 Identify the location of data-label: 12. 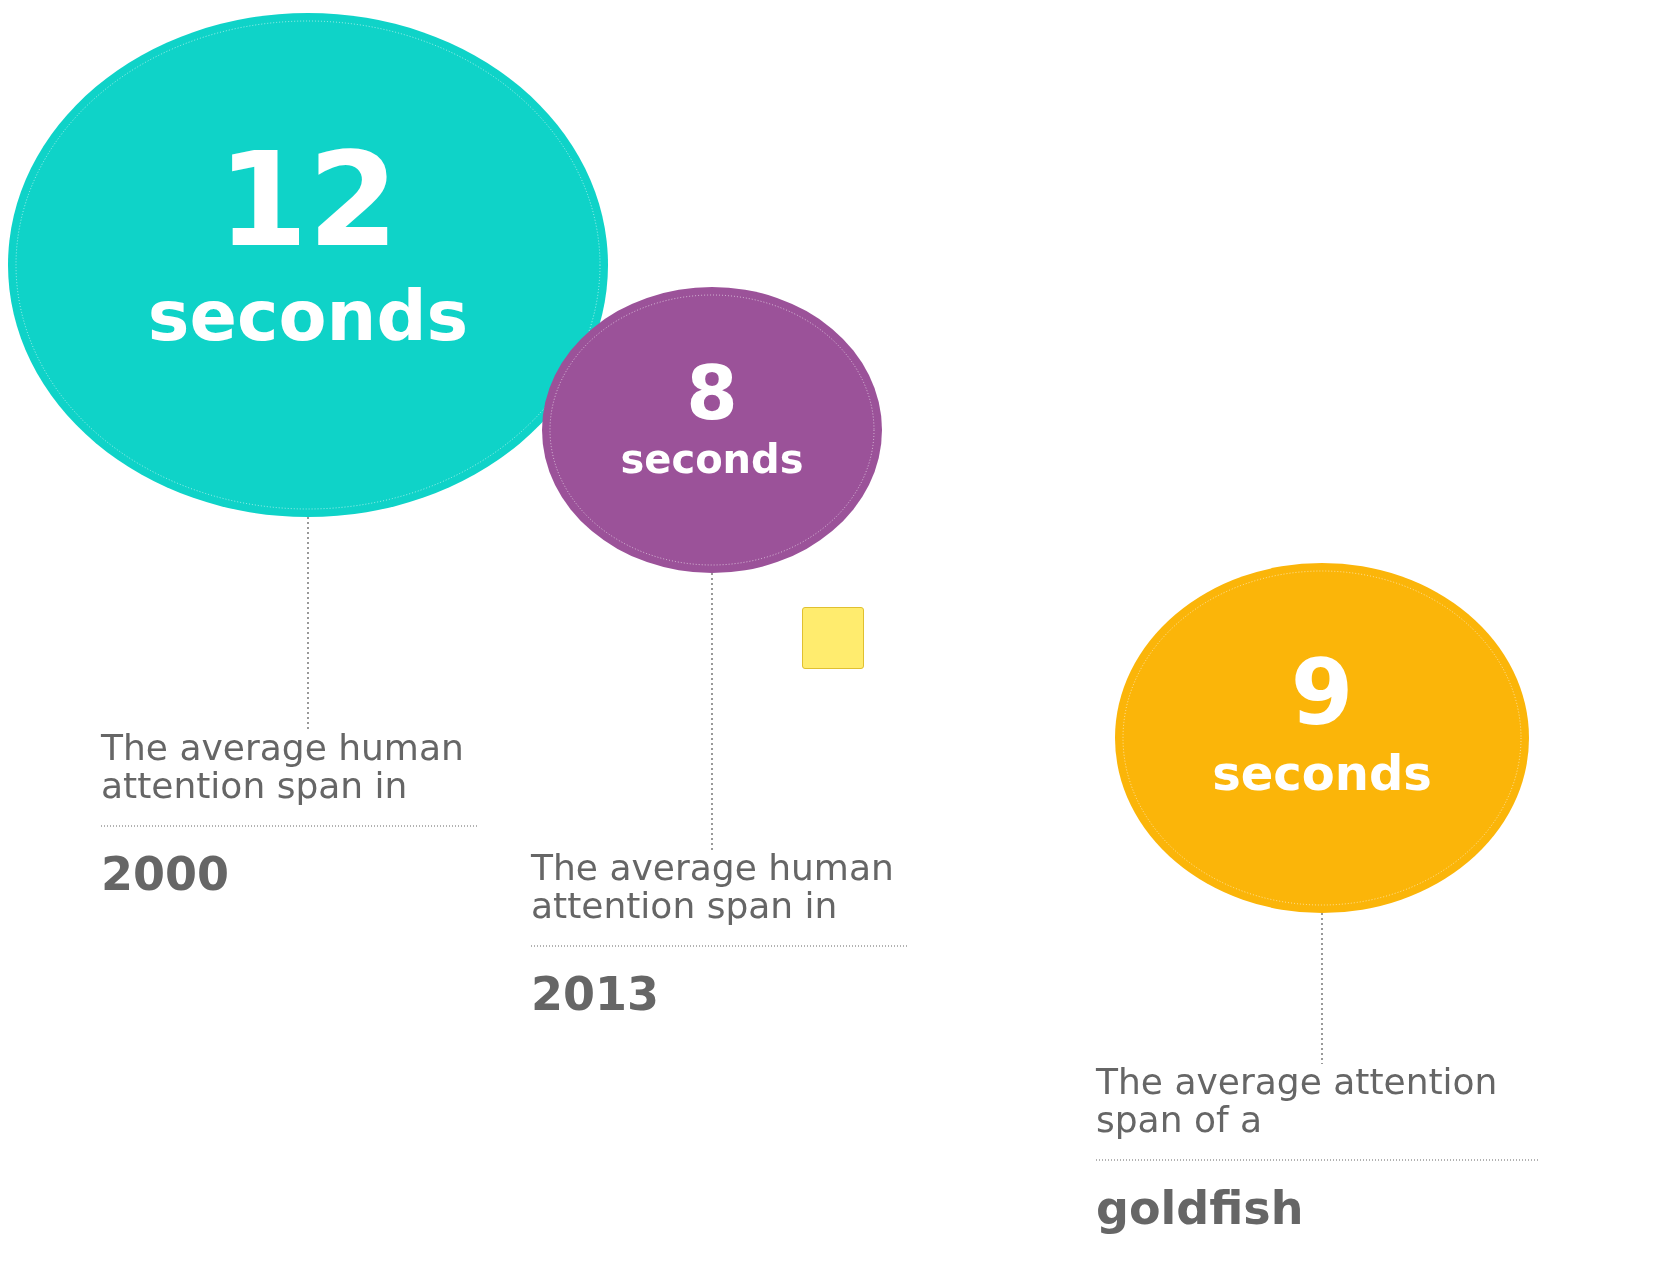
(308, 200).